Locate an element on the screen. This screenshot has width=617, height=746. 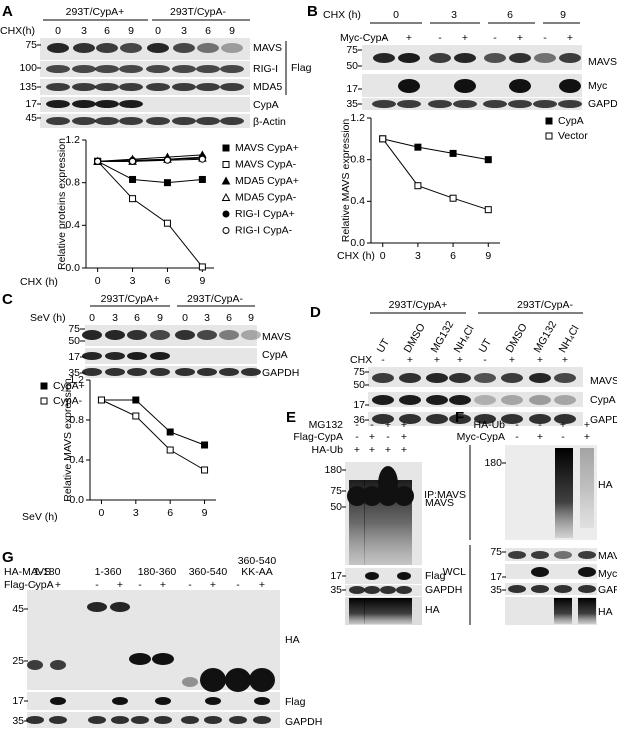
construct-label: 180-360 is located at coordinates (157, 572).